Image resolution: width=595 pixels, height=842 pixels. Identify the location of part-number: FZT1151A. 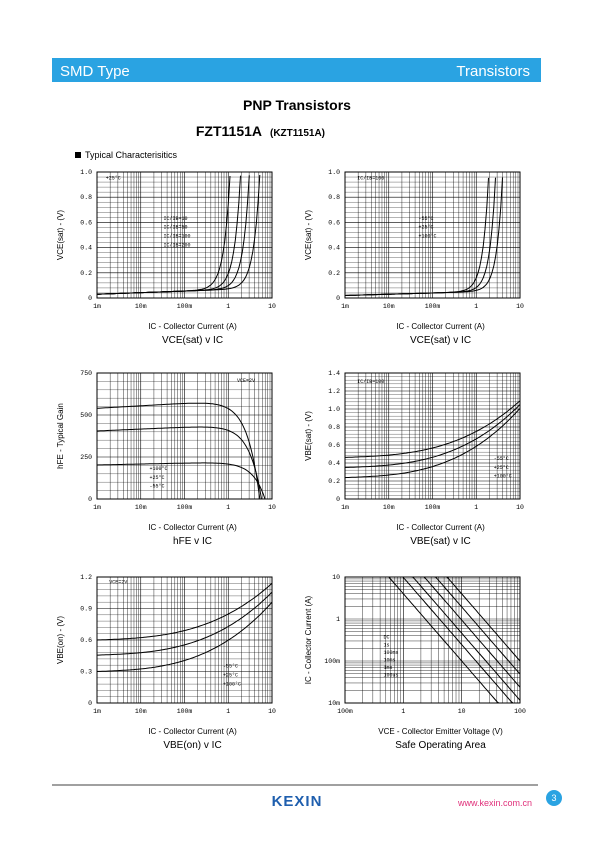
(229, 131).